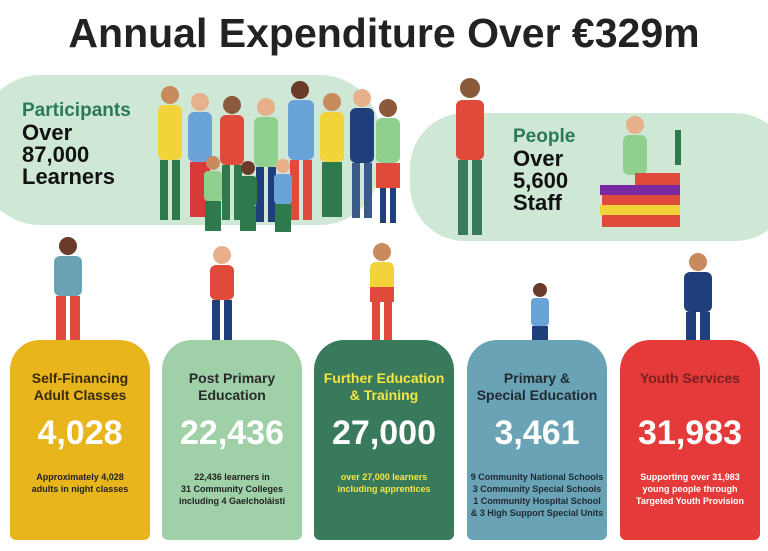  What do you see at coordinates (80, 477) in the screenshot?
I see `card-description-line: Approximately 4,028` at bounding box center [80, 477].